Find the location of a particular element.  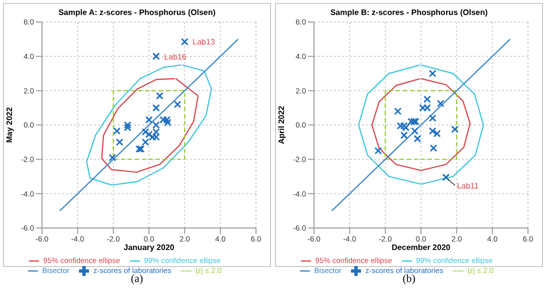

x-axis-title: January 2020 is located at coordinates (149, 247).